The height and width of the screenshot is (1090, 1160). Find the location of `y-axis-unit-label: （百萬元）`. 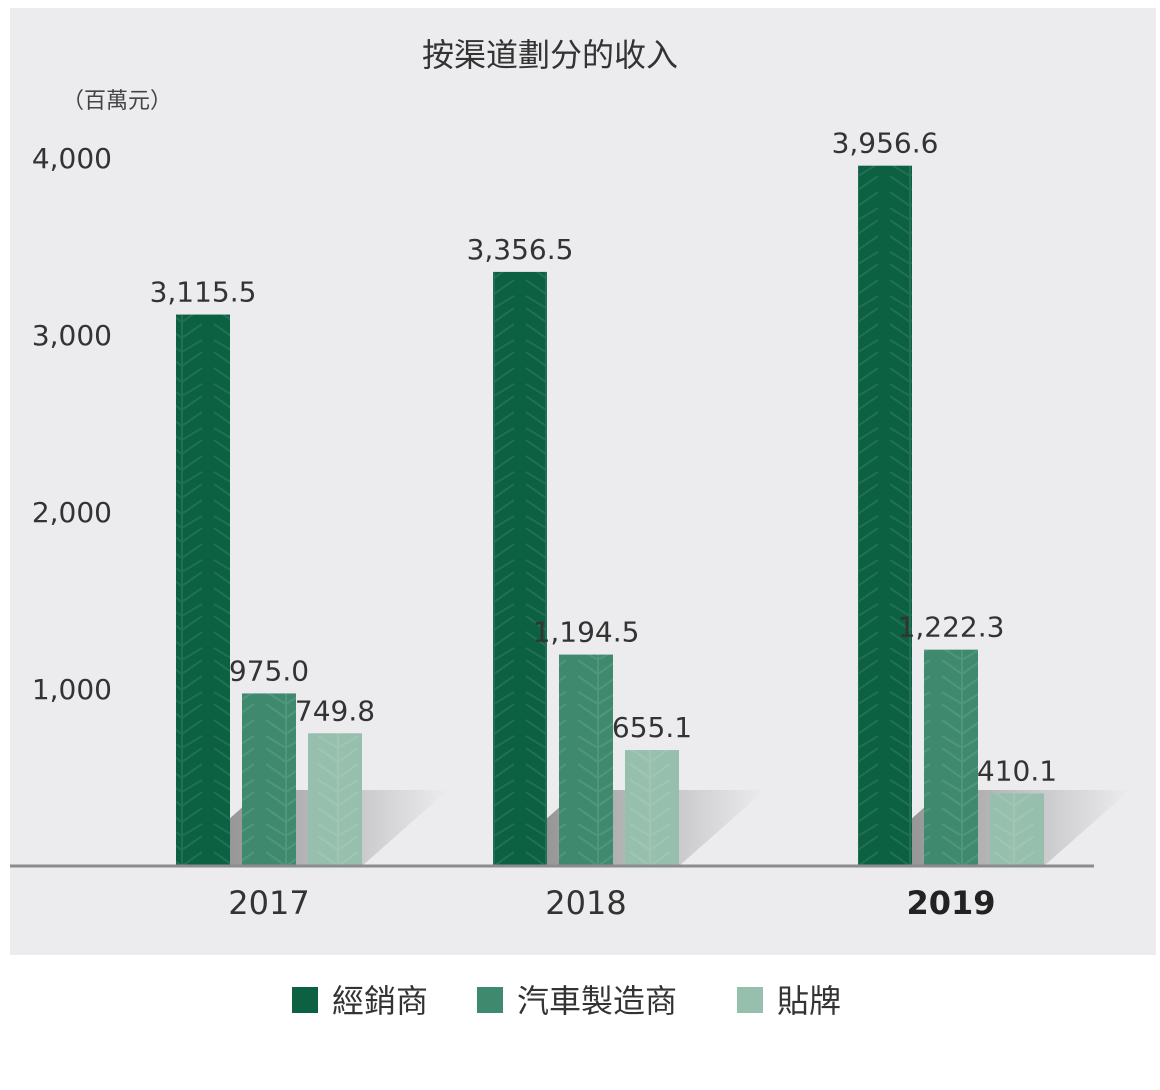

y-axis-unit-label: （百萬元） is located at coordinates (117, 101).